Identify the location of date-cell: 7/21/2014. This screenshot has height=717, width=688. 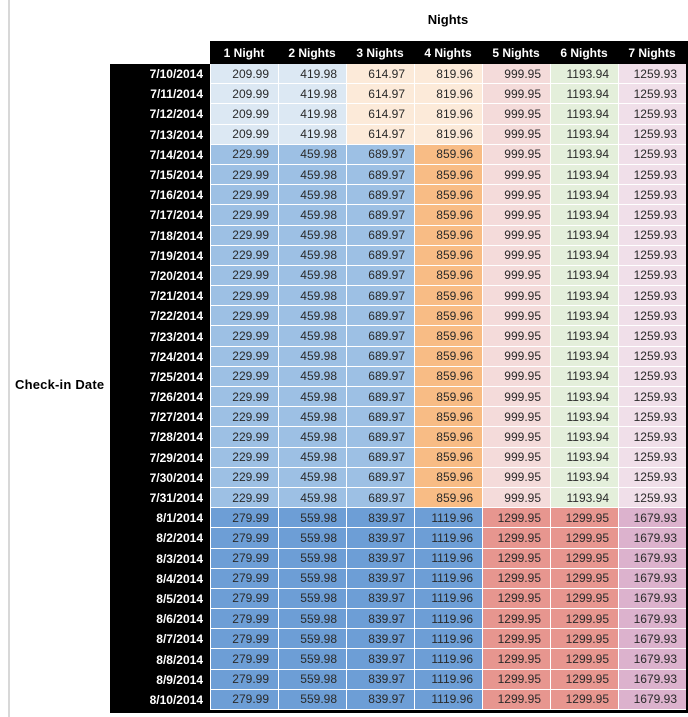
(160, 296).